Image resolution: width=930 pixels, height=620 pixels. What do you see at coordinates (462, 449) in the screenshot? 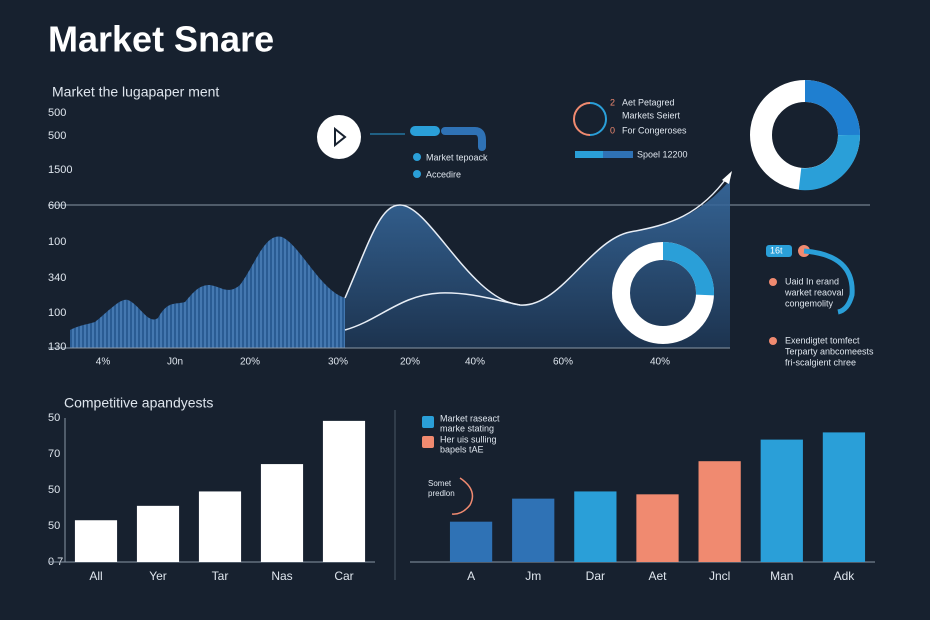
I see `legend-label: bapels tAE` at bounding box center [462, 449].